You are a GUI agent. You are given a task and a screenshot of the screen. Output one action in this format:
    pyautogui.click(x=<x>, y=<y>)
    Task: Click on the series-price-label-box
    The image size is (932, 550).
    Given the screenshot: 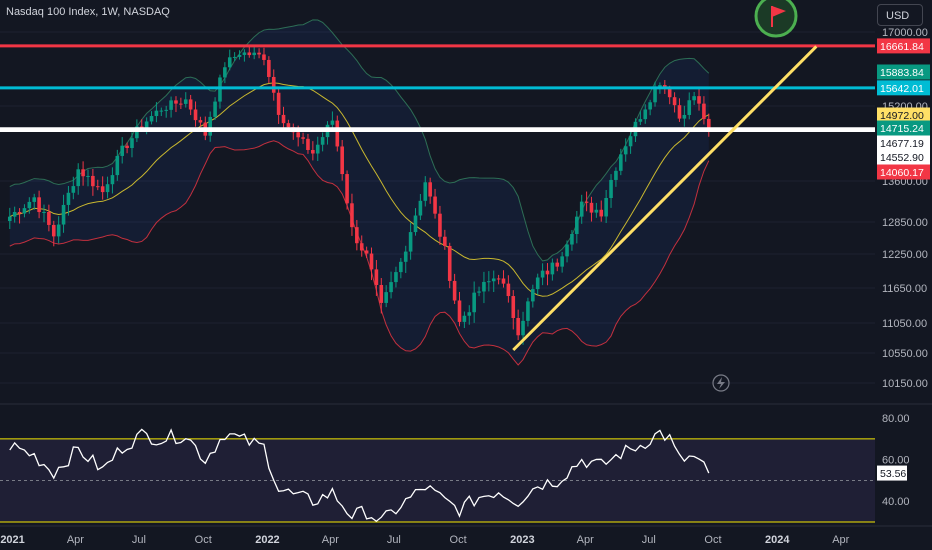 What is the action you would take?
    pyautogui.click(x=903, y=143)
    